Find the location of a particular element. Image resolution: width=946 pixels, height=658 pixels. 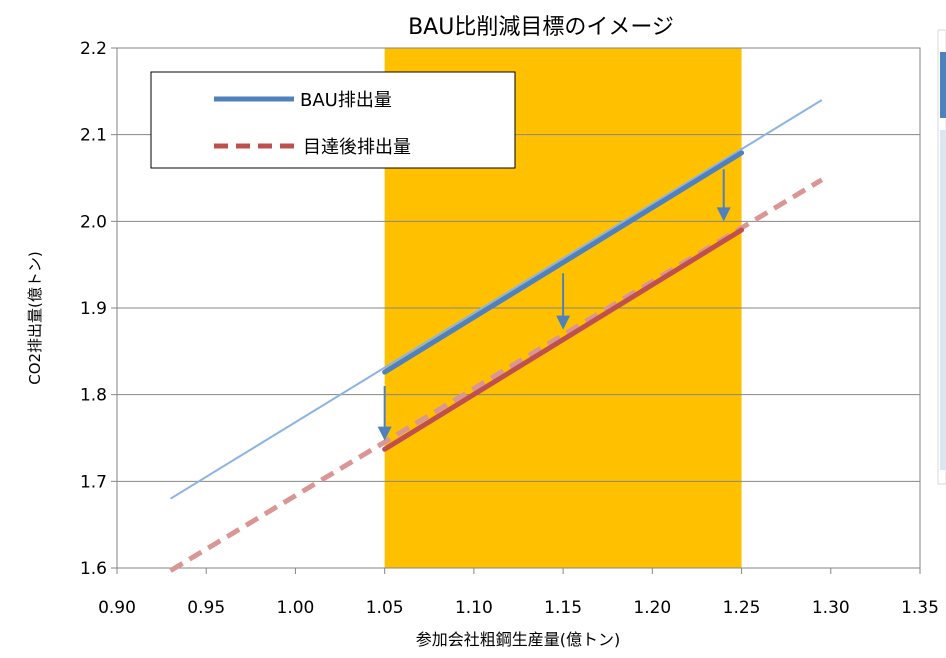

y-tick-label: 2.0 is located at coordinates (93, 222).